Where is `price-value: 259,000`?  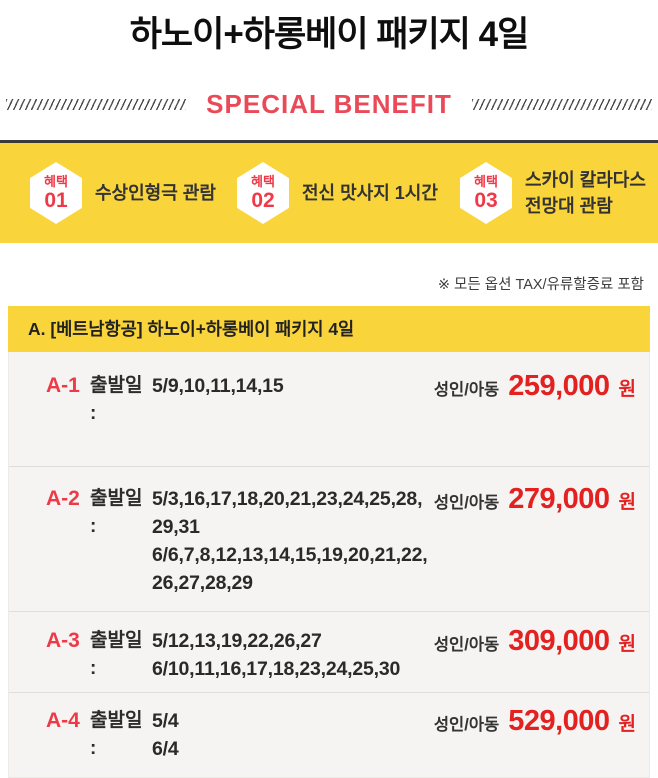
price-value: 259,000 is located at coordinates (559, 386).